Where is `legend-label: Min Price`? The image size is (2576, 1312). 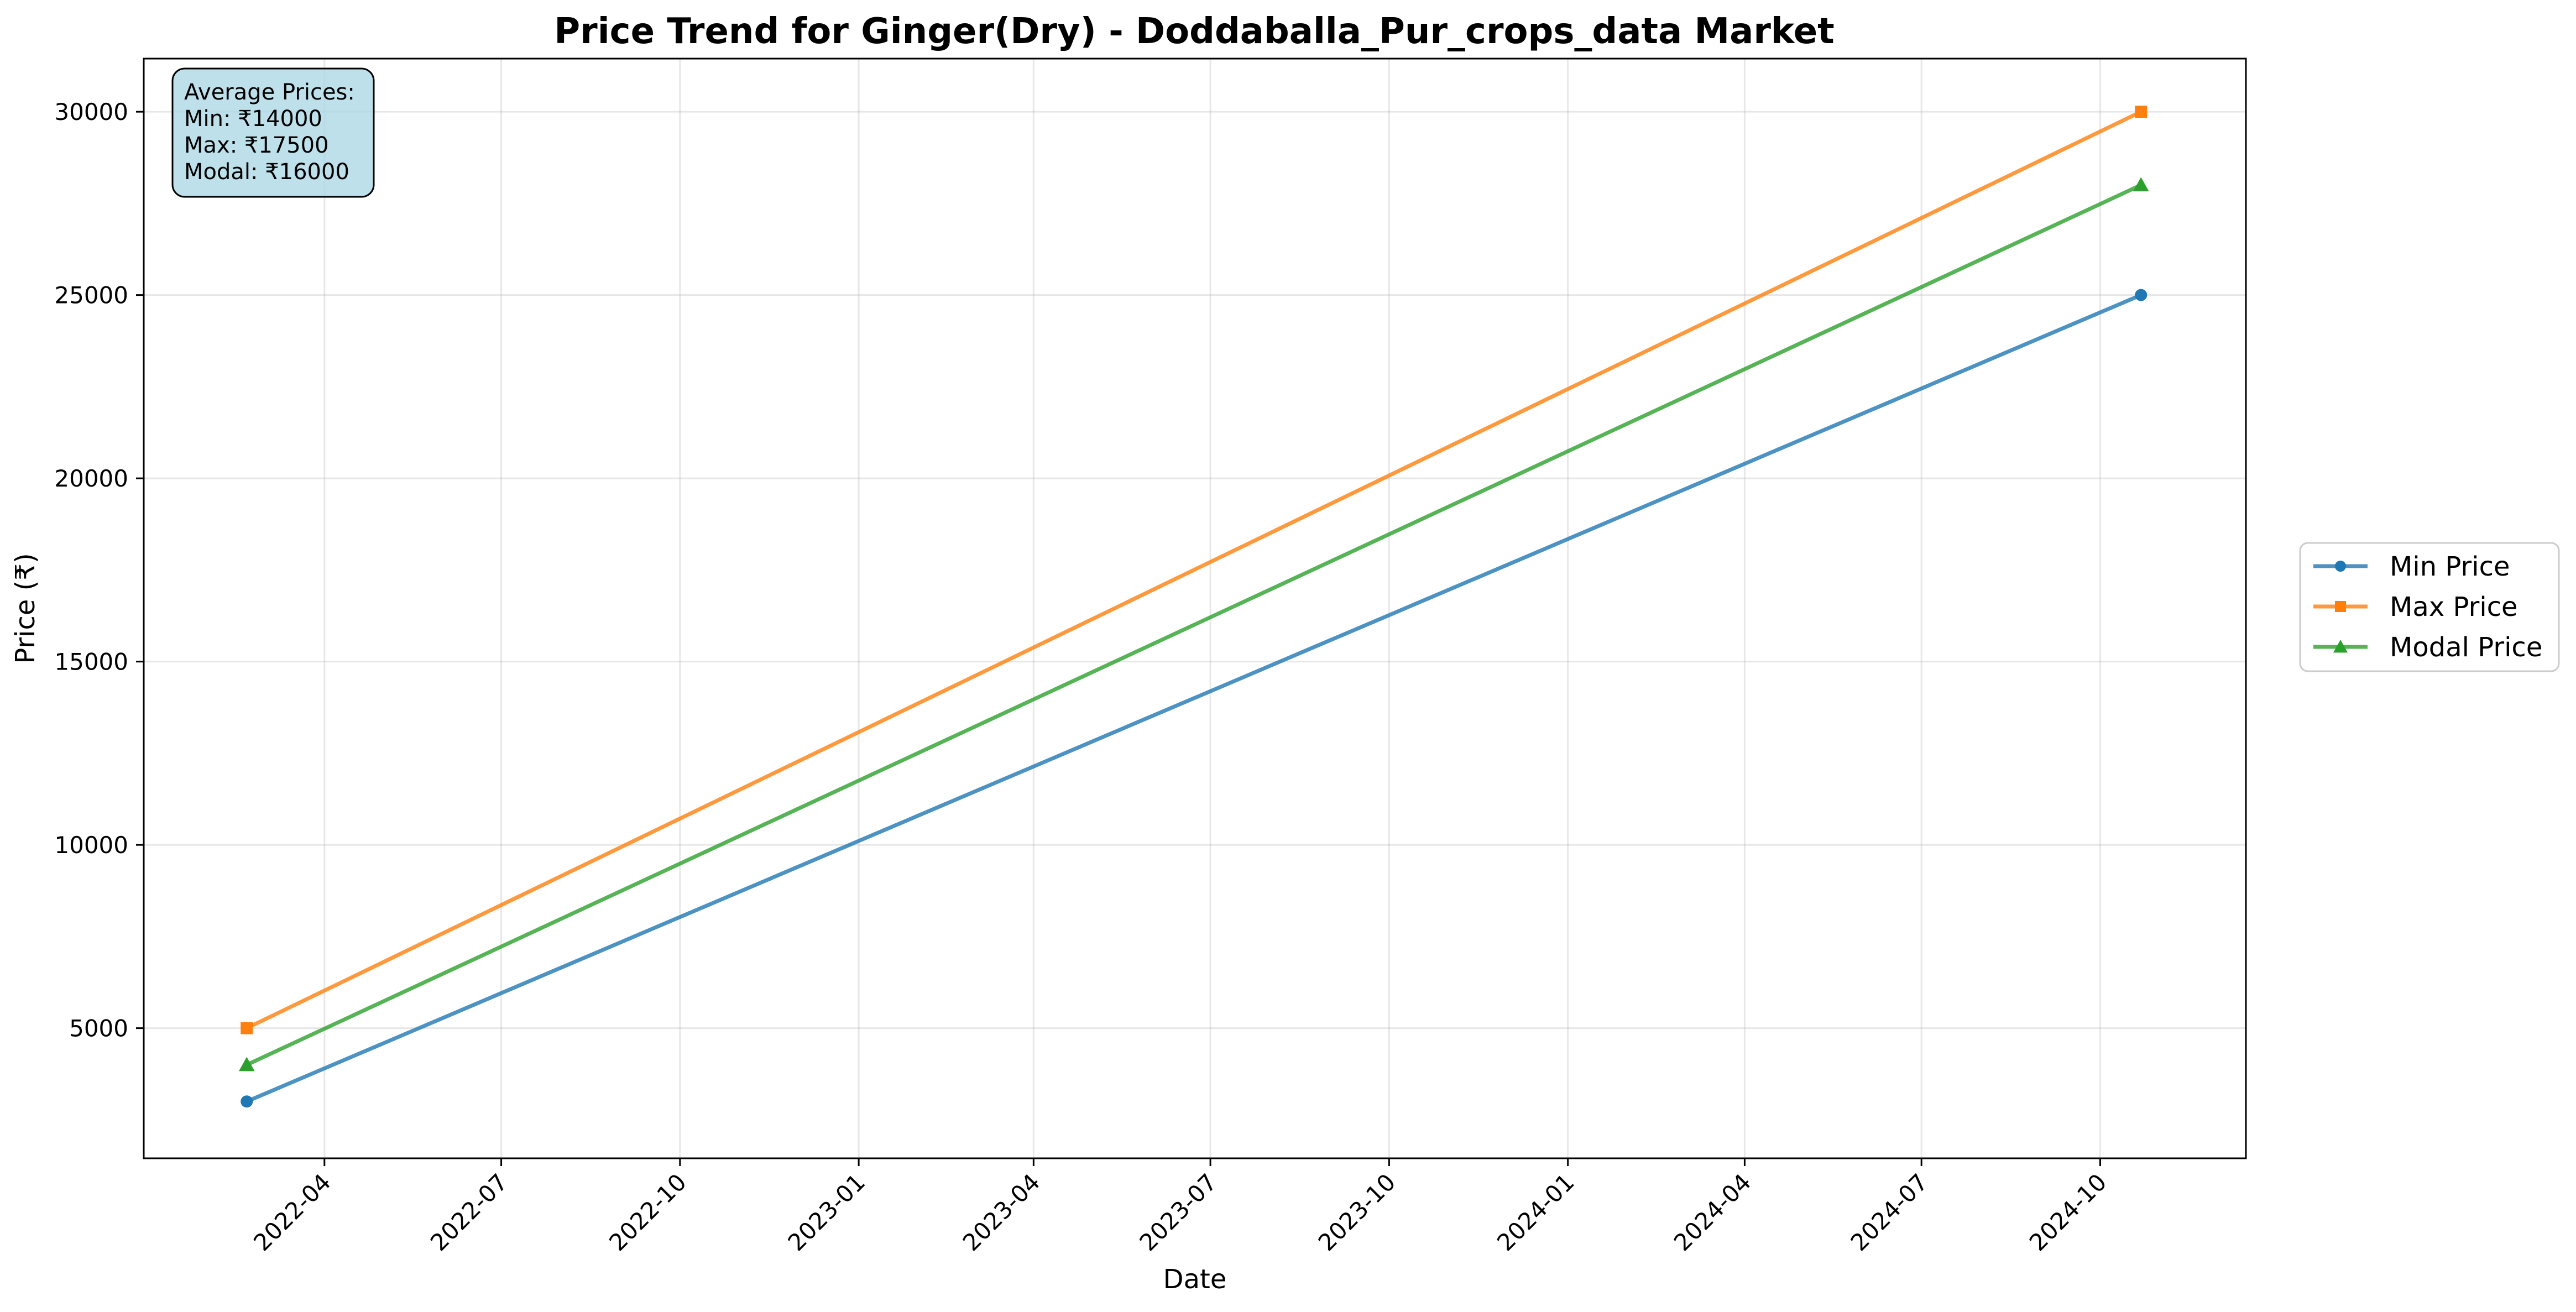
legend-label: Min Price is located at coordinates (2450, 566).